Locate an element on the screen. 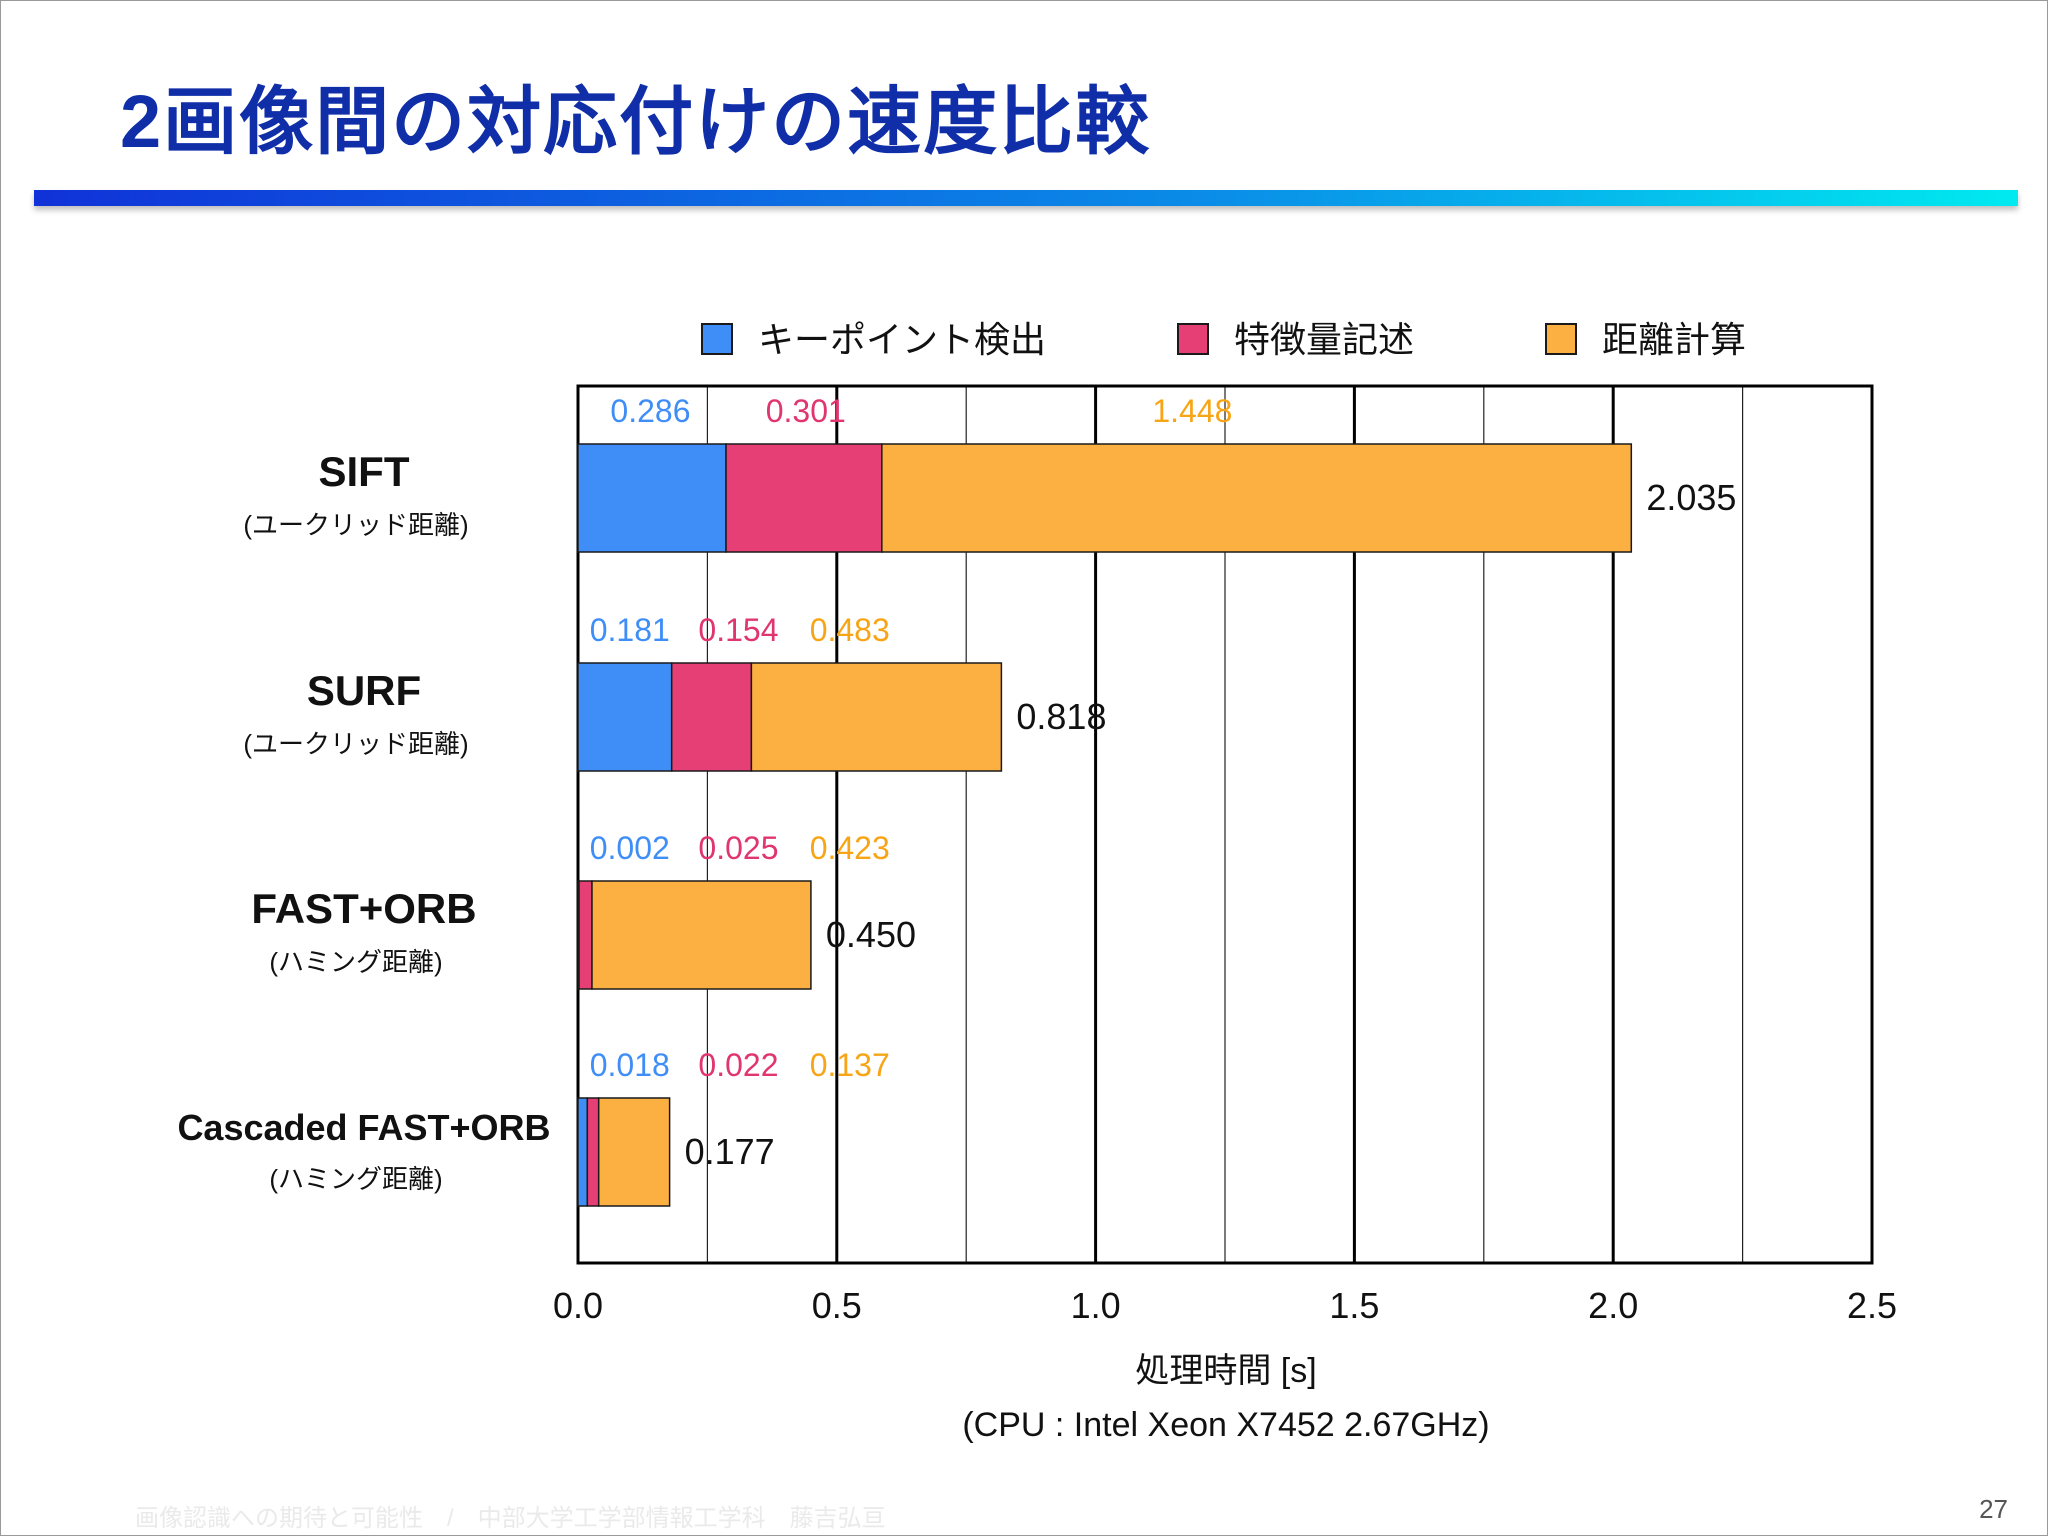 The image size is (2048, 1536). x-tick-label: 1.5 is located at coordinates (1354, 1305).